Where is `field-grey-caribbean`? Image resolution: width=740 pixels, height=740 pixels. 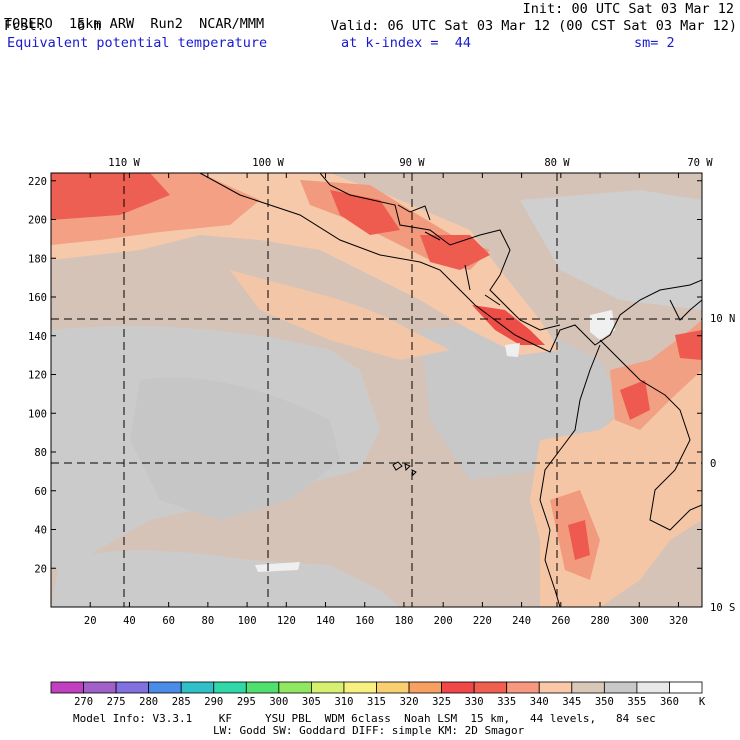
field-grey-caribbean is located at coordinates (611, 250).